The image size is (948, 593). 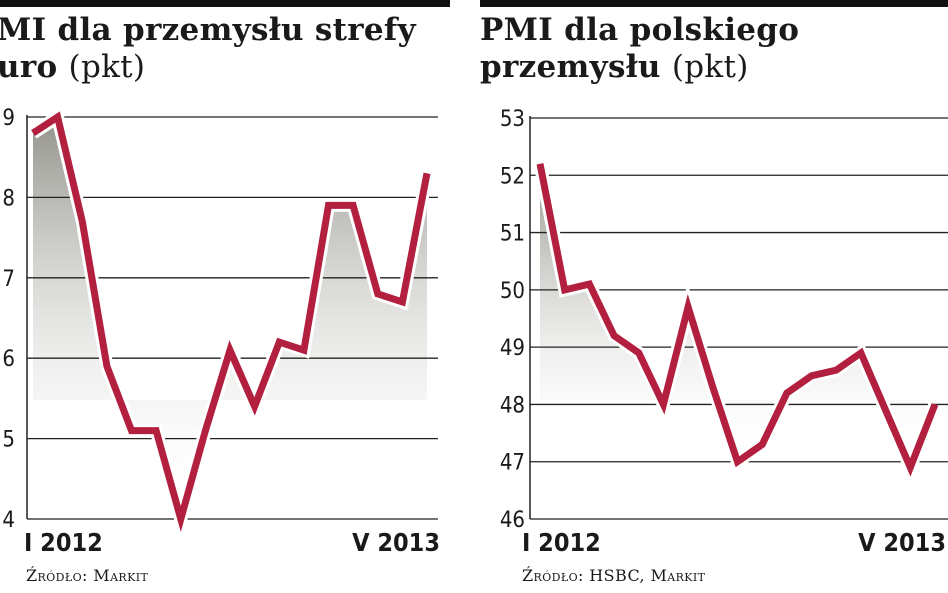 I want to click on chart-title-poland: PMI dla polskiego przemysłu (pkt), so click(x=639, y=48).